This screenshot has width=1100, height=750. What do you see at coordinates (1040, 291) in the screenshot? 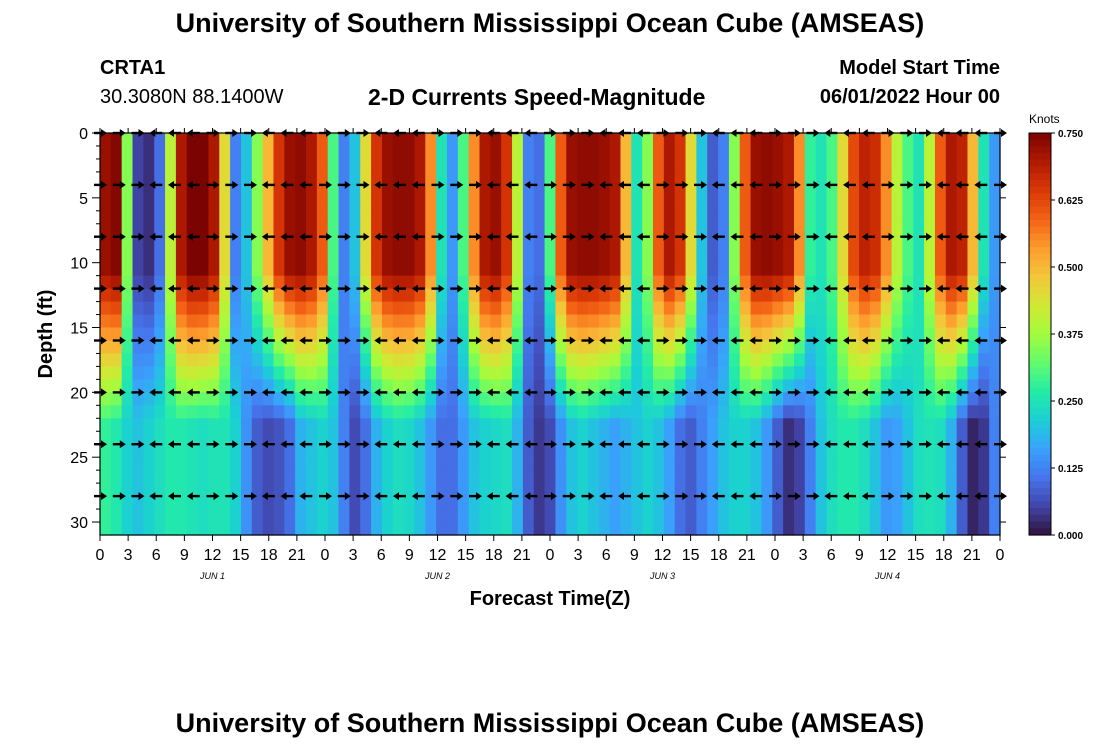
I see `colorbar-segment` at bounding box center [1040, 291].